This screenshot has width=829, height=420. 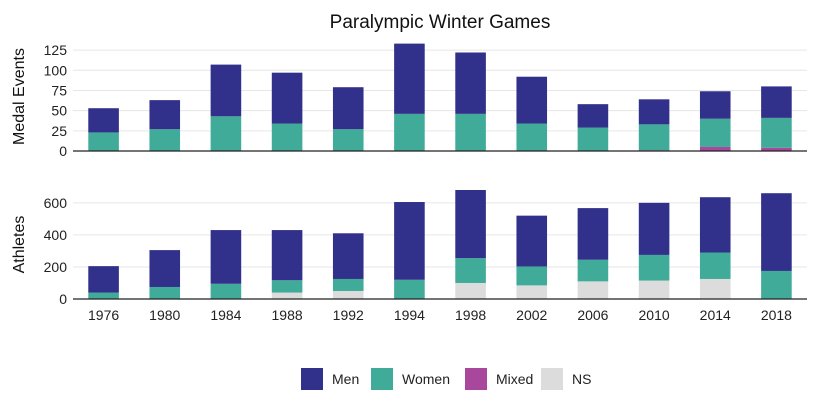 I want to click on legend-swatch-ns, so click(x=552, y=379).